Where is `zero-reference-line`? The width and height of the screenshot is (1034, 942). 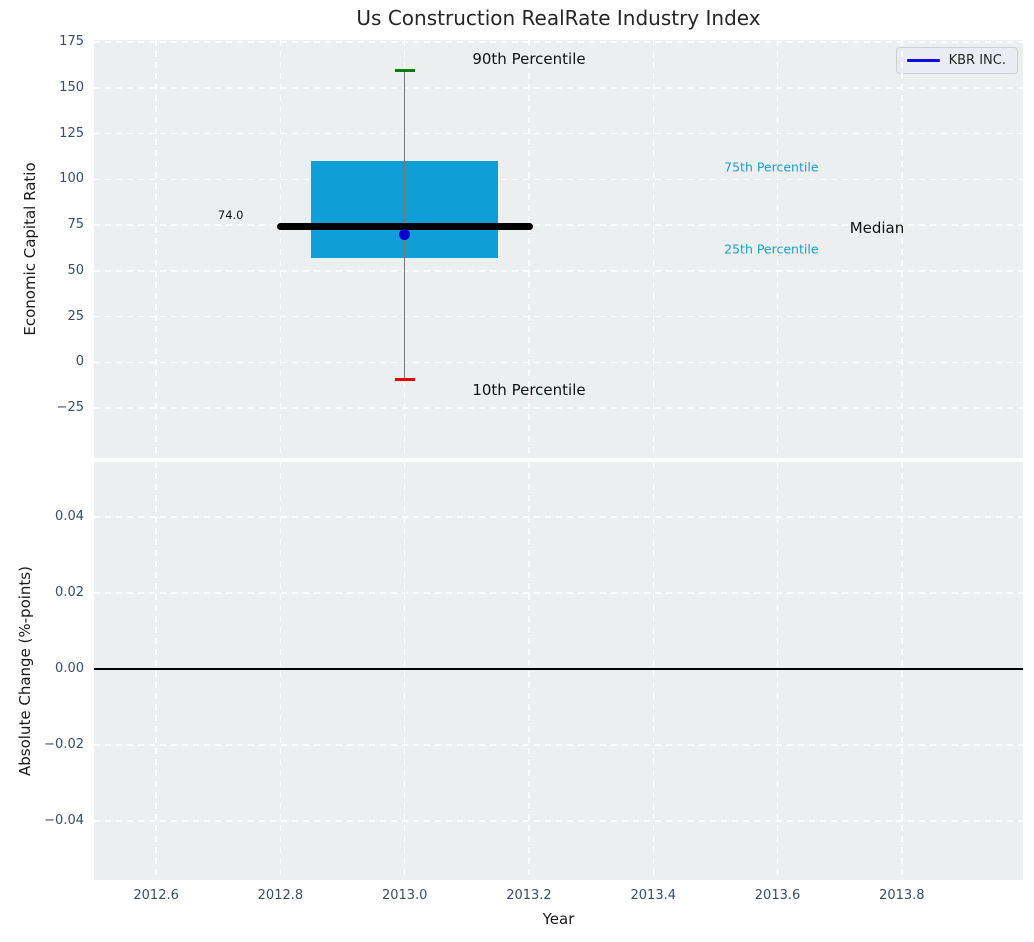
zero-reference-line is located at coordinates (558, 669).